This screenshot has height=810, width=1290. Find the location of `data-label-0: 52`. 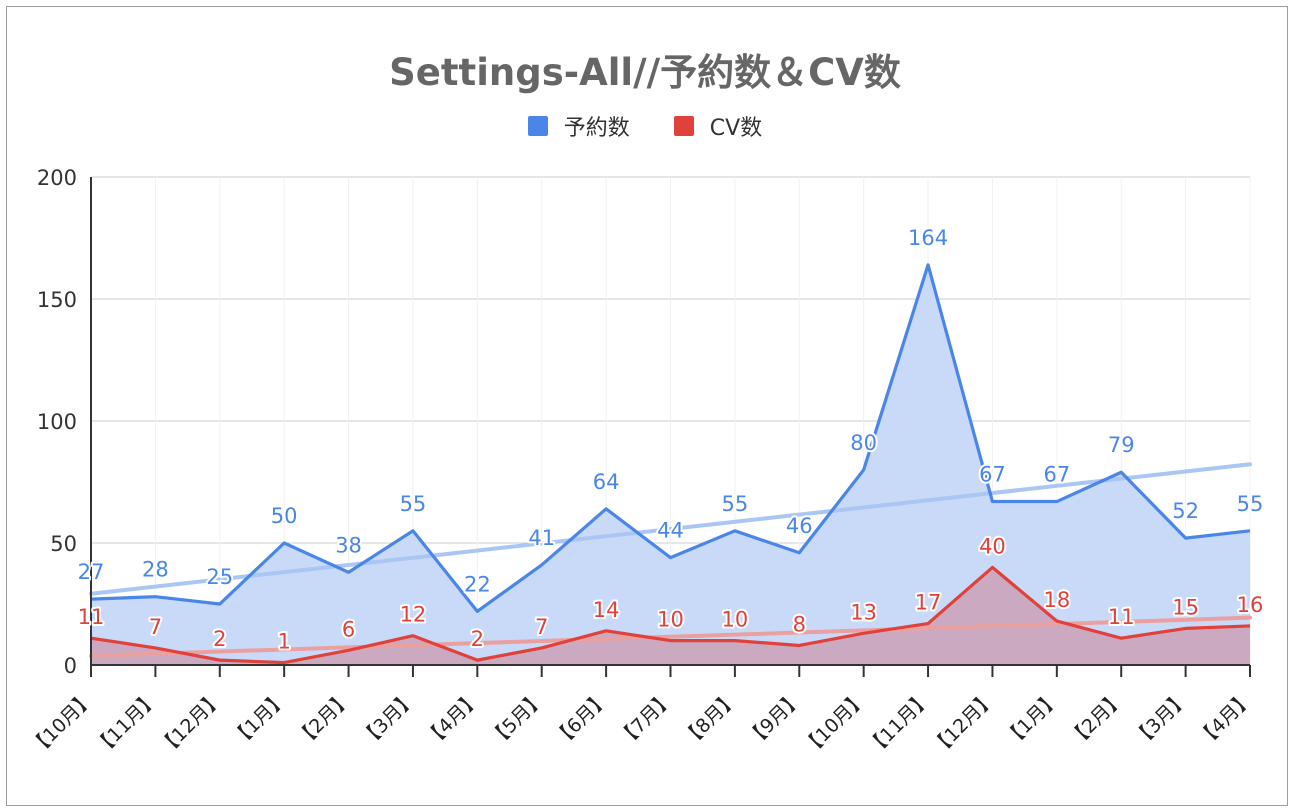

data-label-0: 52 is located at coordinates (1185, 511).